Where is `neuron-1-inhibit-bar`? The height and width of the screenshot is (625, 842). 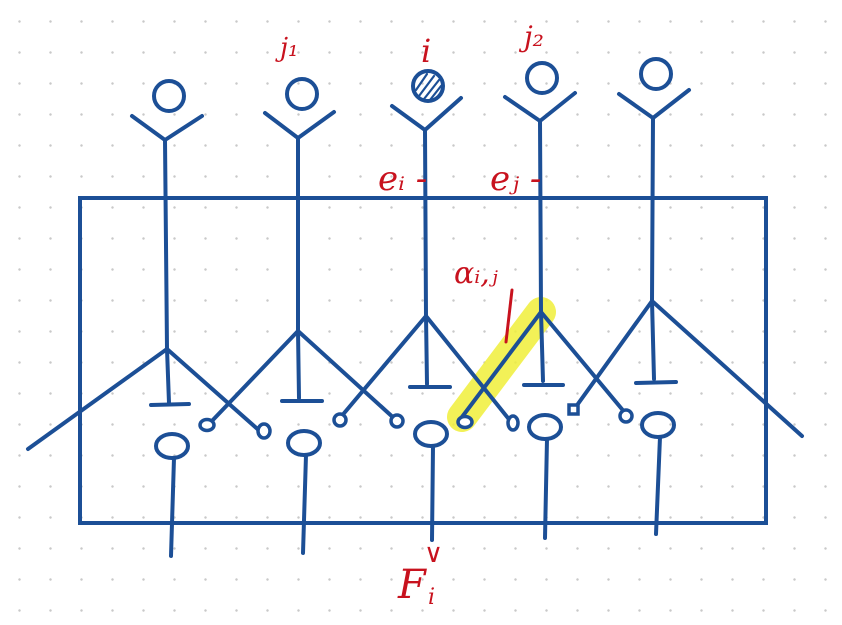
neuron-1-inhibit-bar is located at coordinates (170, 404).